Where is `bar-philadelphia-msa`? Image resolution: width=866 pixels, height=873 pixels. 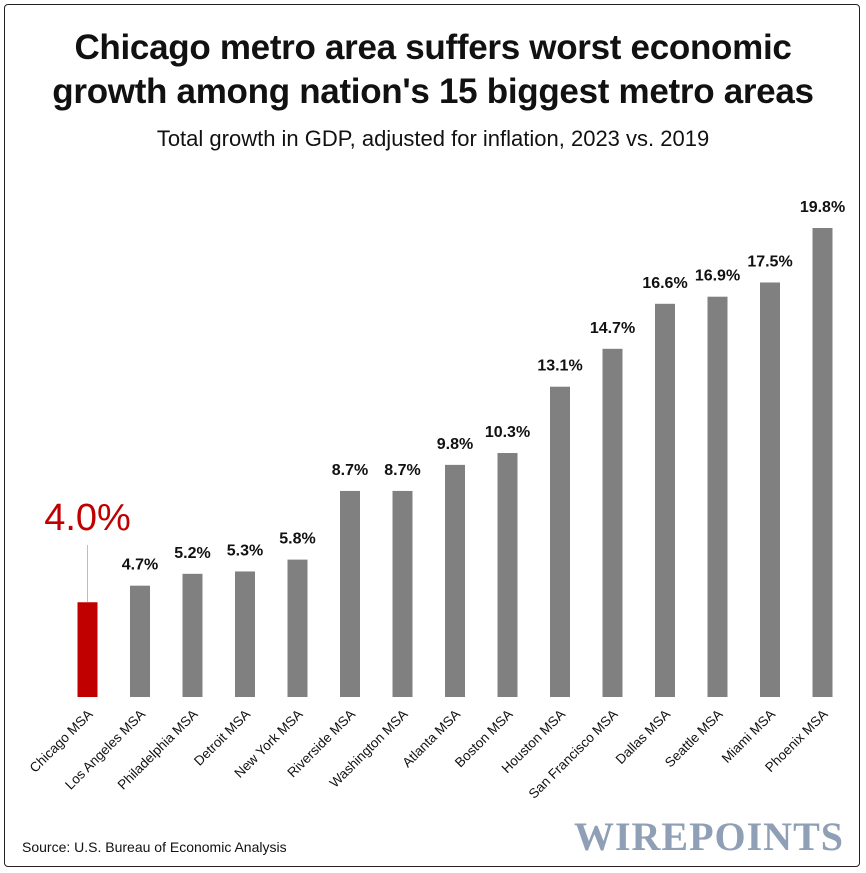 bar-philadelphia-msa is located at coordinates (192, 635).